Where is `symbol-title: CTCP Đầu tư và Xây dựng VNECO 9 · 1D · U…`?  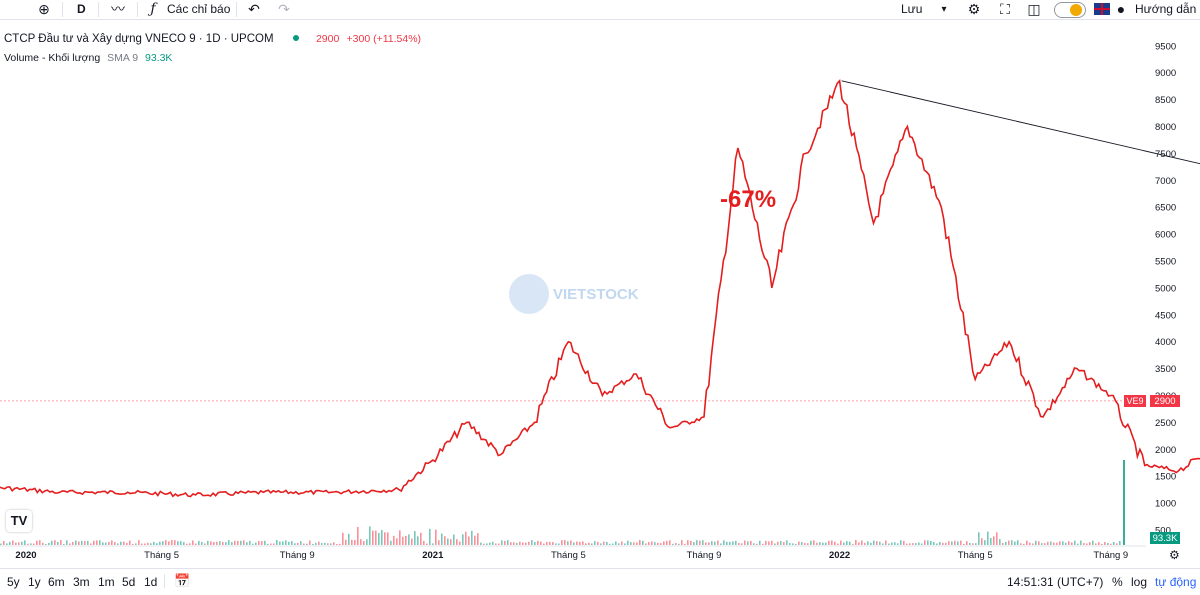
symbol-title: CTCP Đầu tư và Xây dựng VNECO 9 · 1D · U… is located at coordinates (139, 39).